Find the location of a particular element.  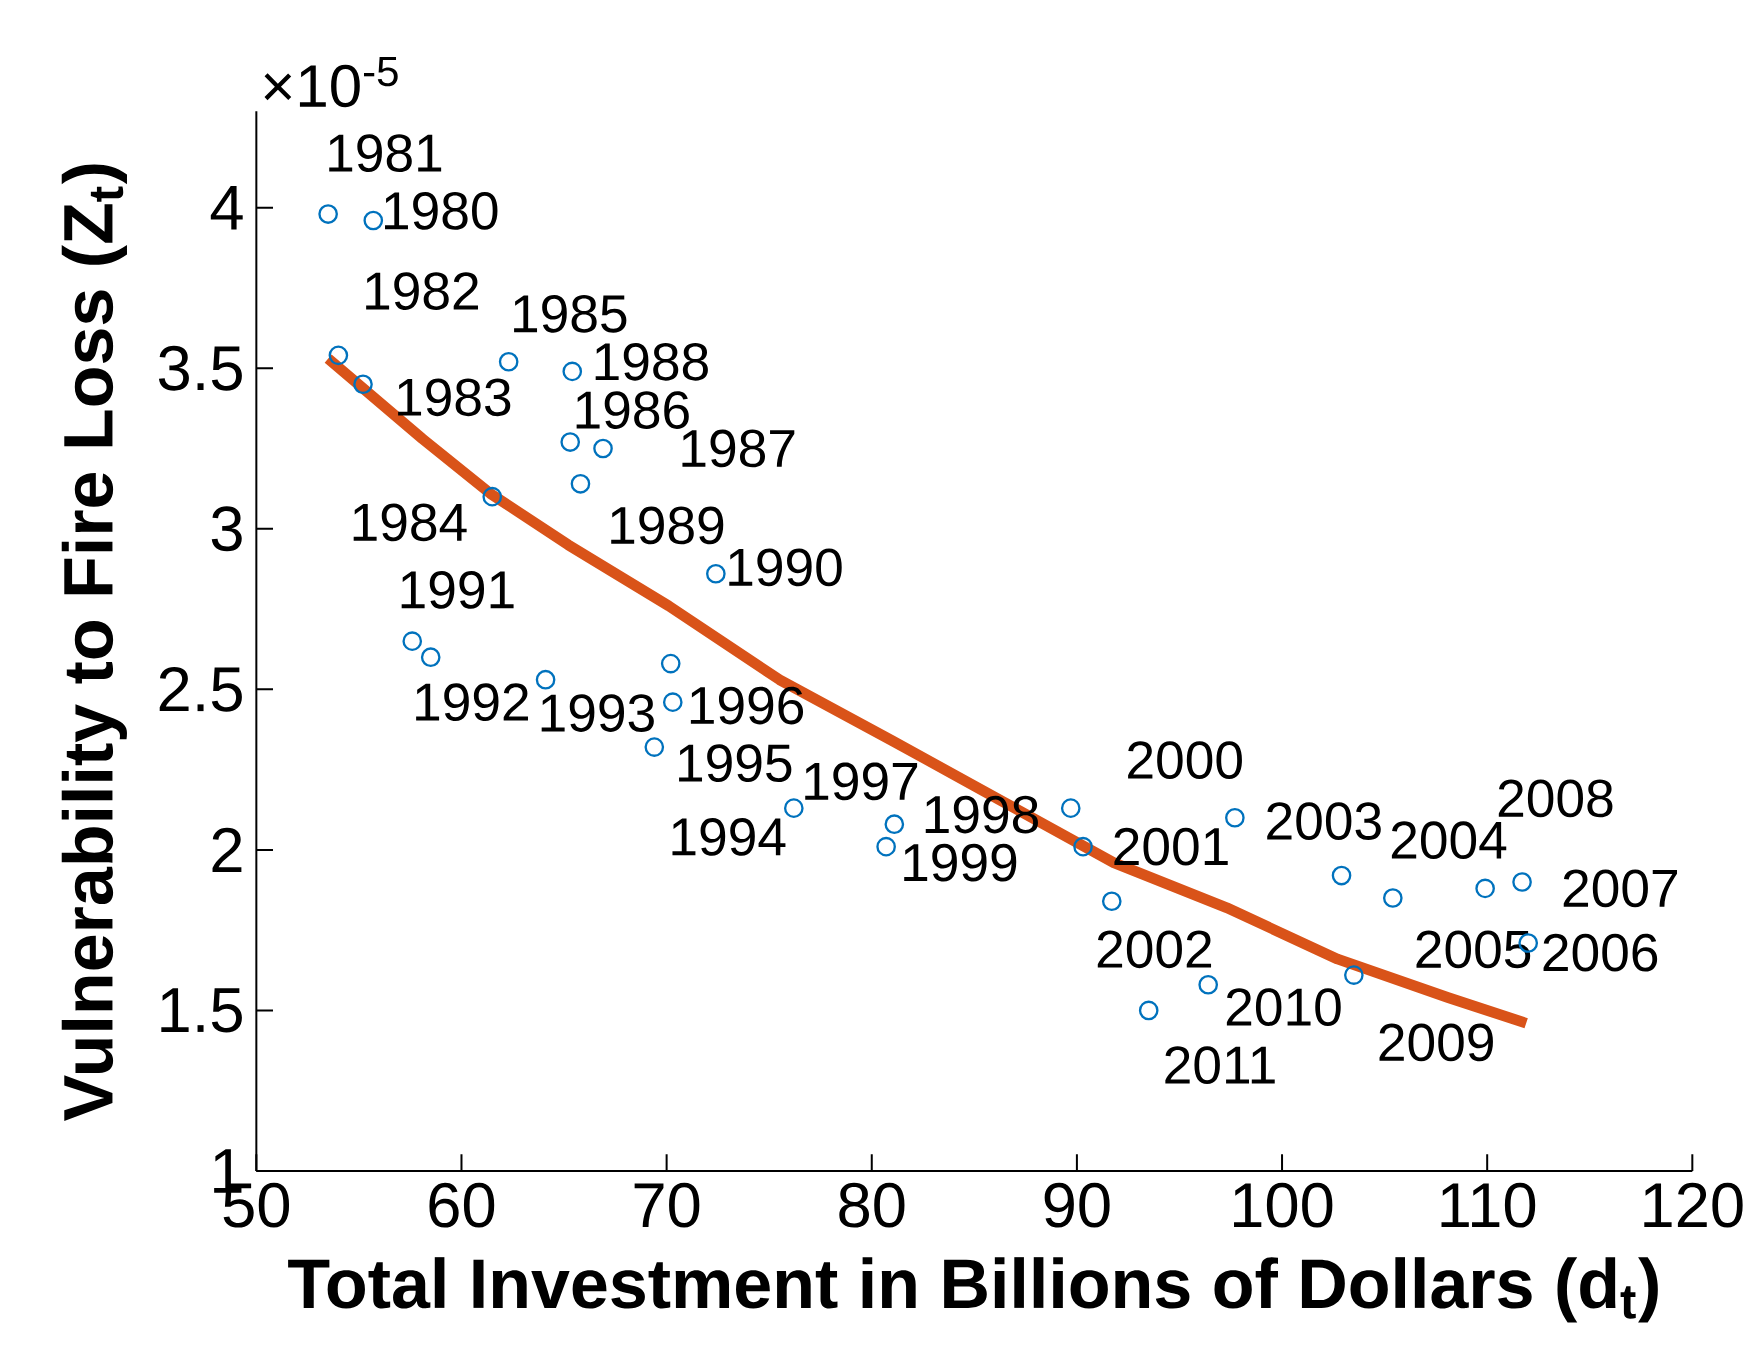

annotation: 1984 is located at coordinates (410, 522).